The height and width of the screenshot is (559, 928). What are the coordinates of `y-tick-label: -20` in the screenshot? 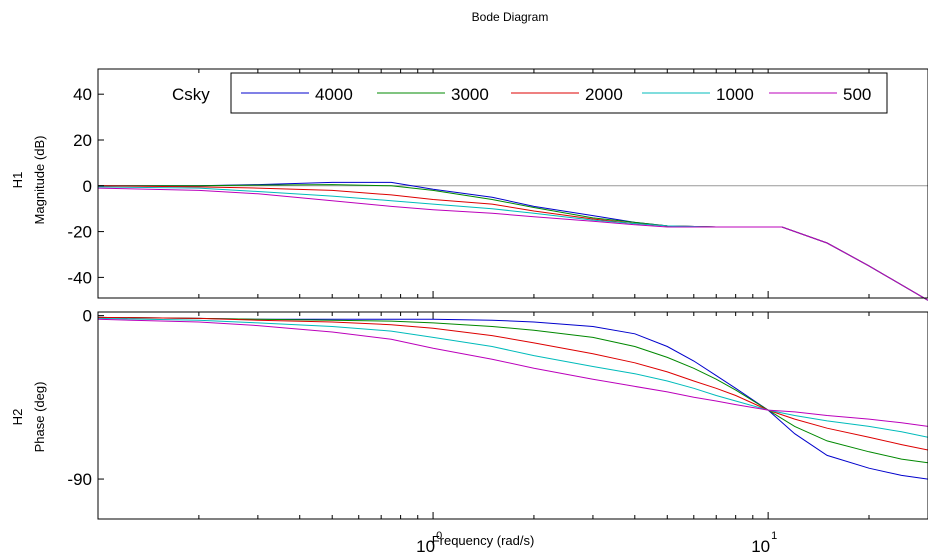 It's located at (79, 232).